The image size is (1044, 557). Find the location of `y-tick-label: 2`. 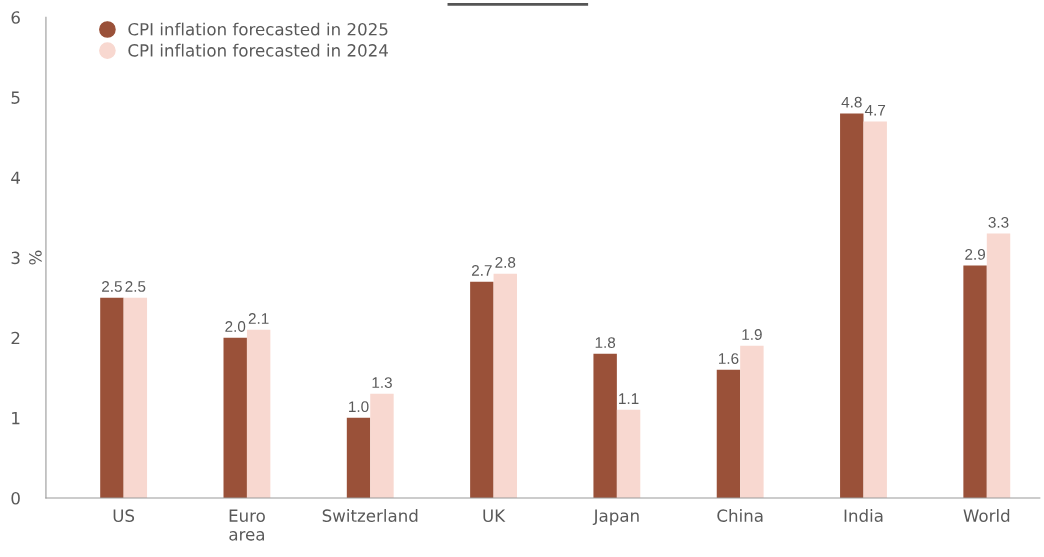

y-tick-label: 2 is located at coordinates (15, 338).